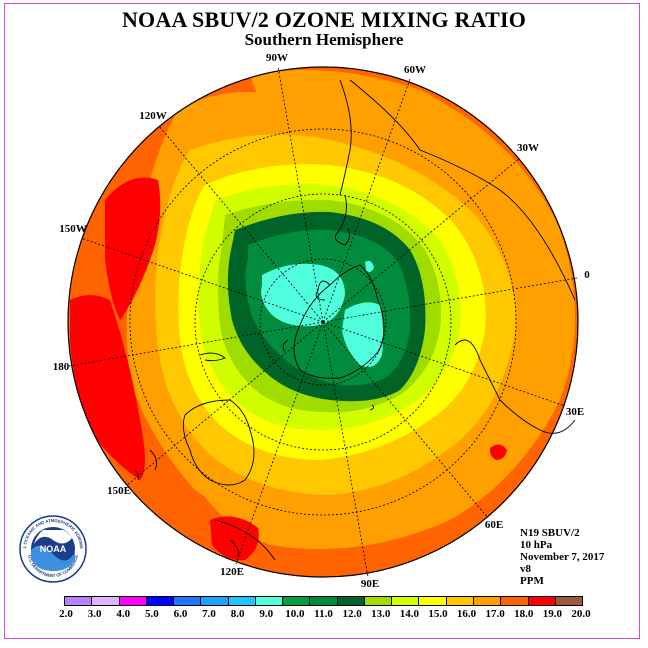 Image resolution: width=648 pixels, height=648 pixels. I want to click on logo-text: NOAA, so click(53, 549).